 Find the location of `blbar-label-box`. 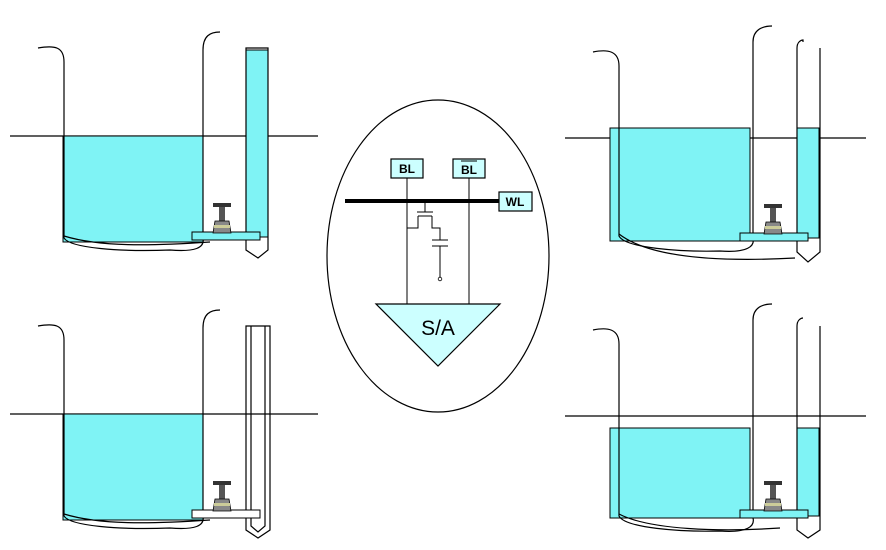

blbar-label-box is located at coordinates (469, 168).